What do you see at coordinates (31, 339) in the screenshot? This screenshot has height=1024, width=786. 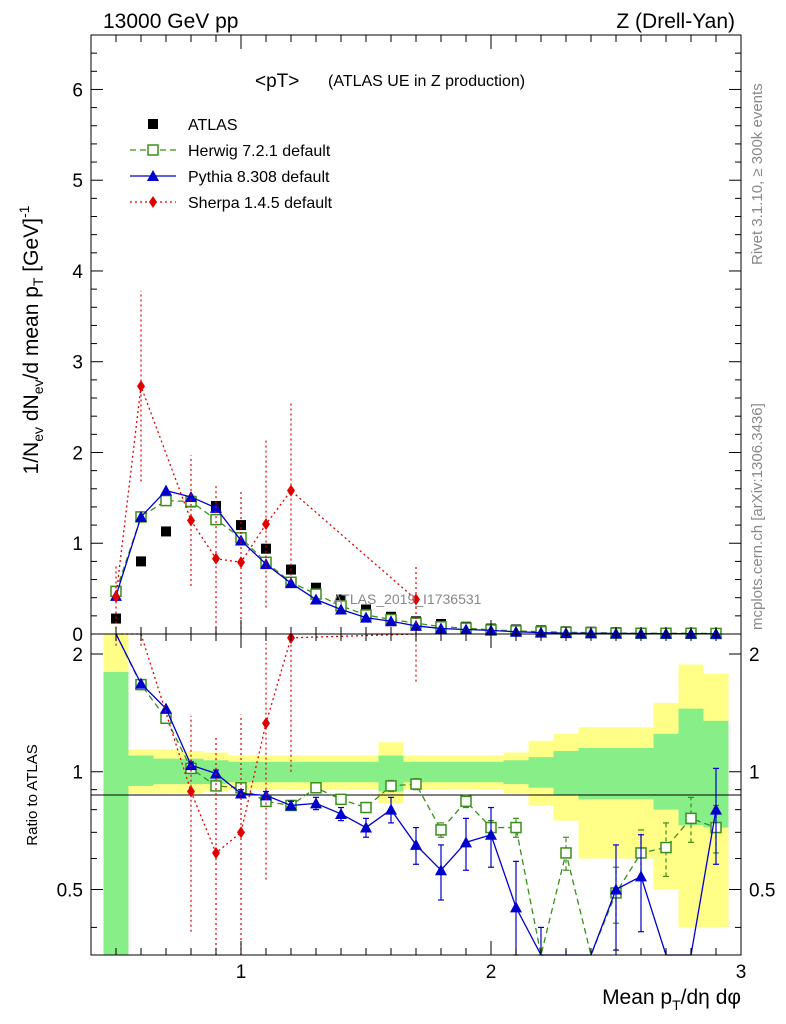 I see `main-y-label: 1/Nev dNev/d mean pT [GeV]-1` at bounding box center [31, 339].